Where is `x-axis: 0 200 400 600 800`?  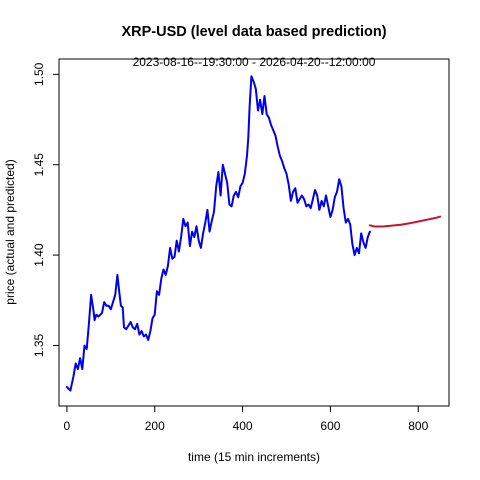
x-axis: 0 200 400 600 800 is located at coordinates (246, 419).